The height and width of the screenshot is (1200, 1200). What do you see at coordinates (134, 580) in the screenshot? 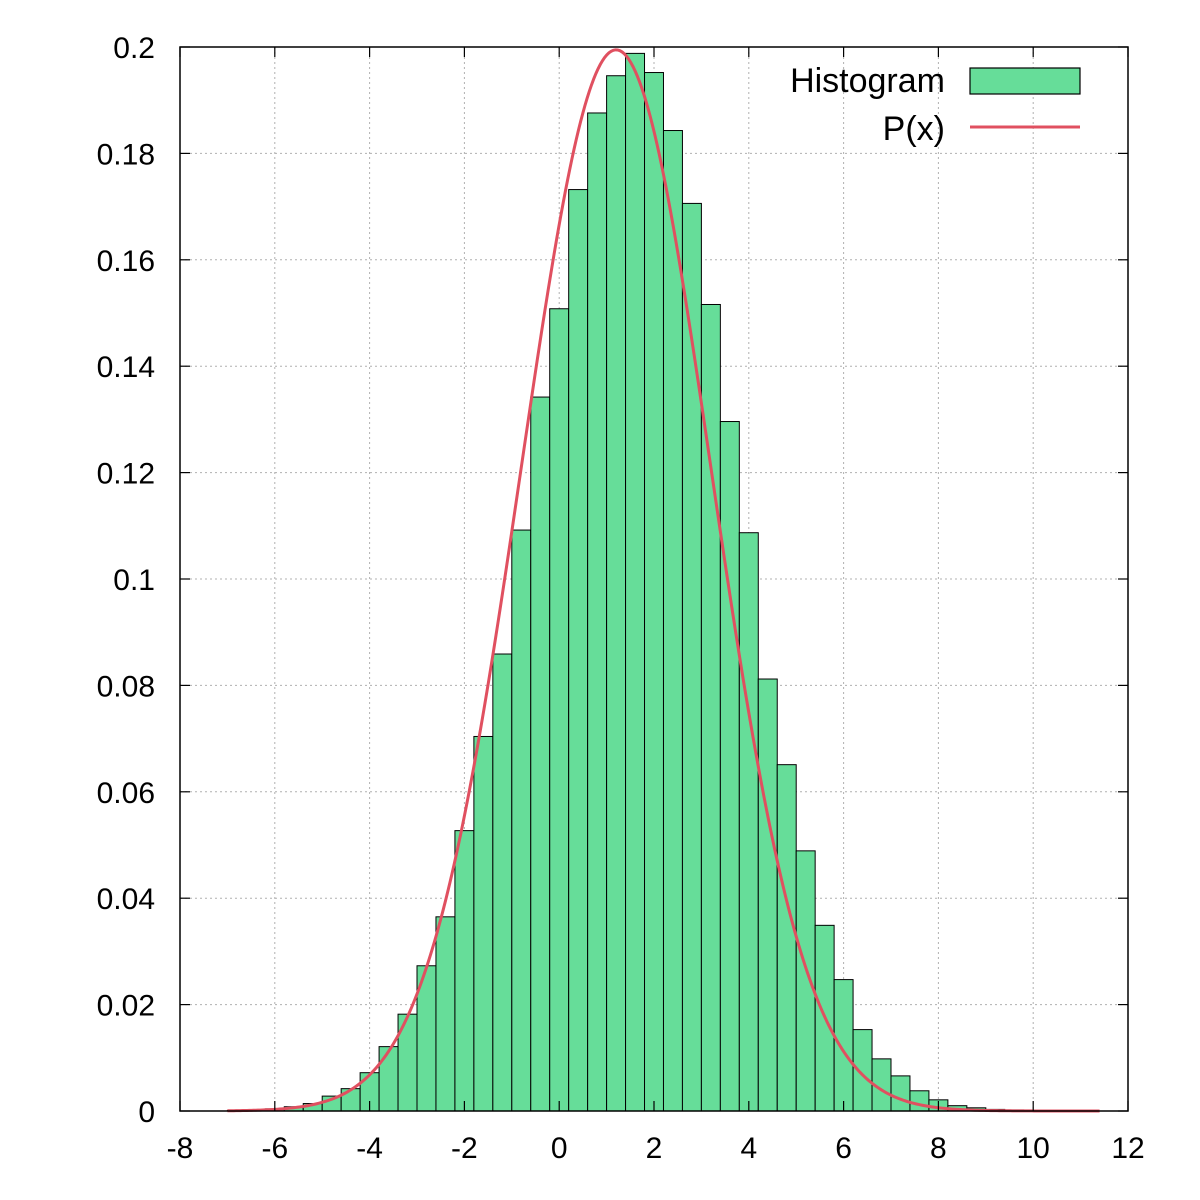
I see `y-tick-label: 0.1` at bounding box center [134, 580].